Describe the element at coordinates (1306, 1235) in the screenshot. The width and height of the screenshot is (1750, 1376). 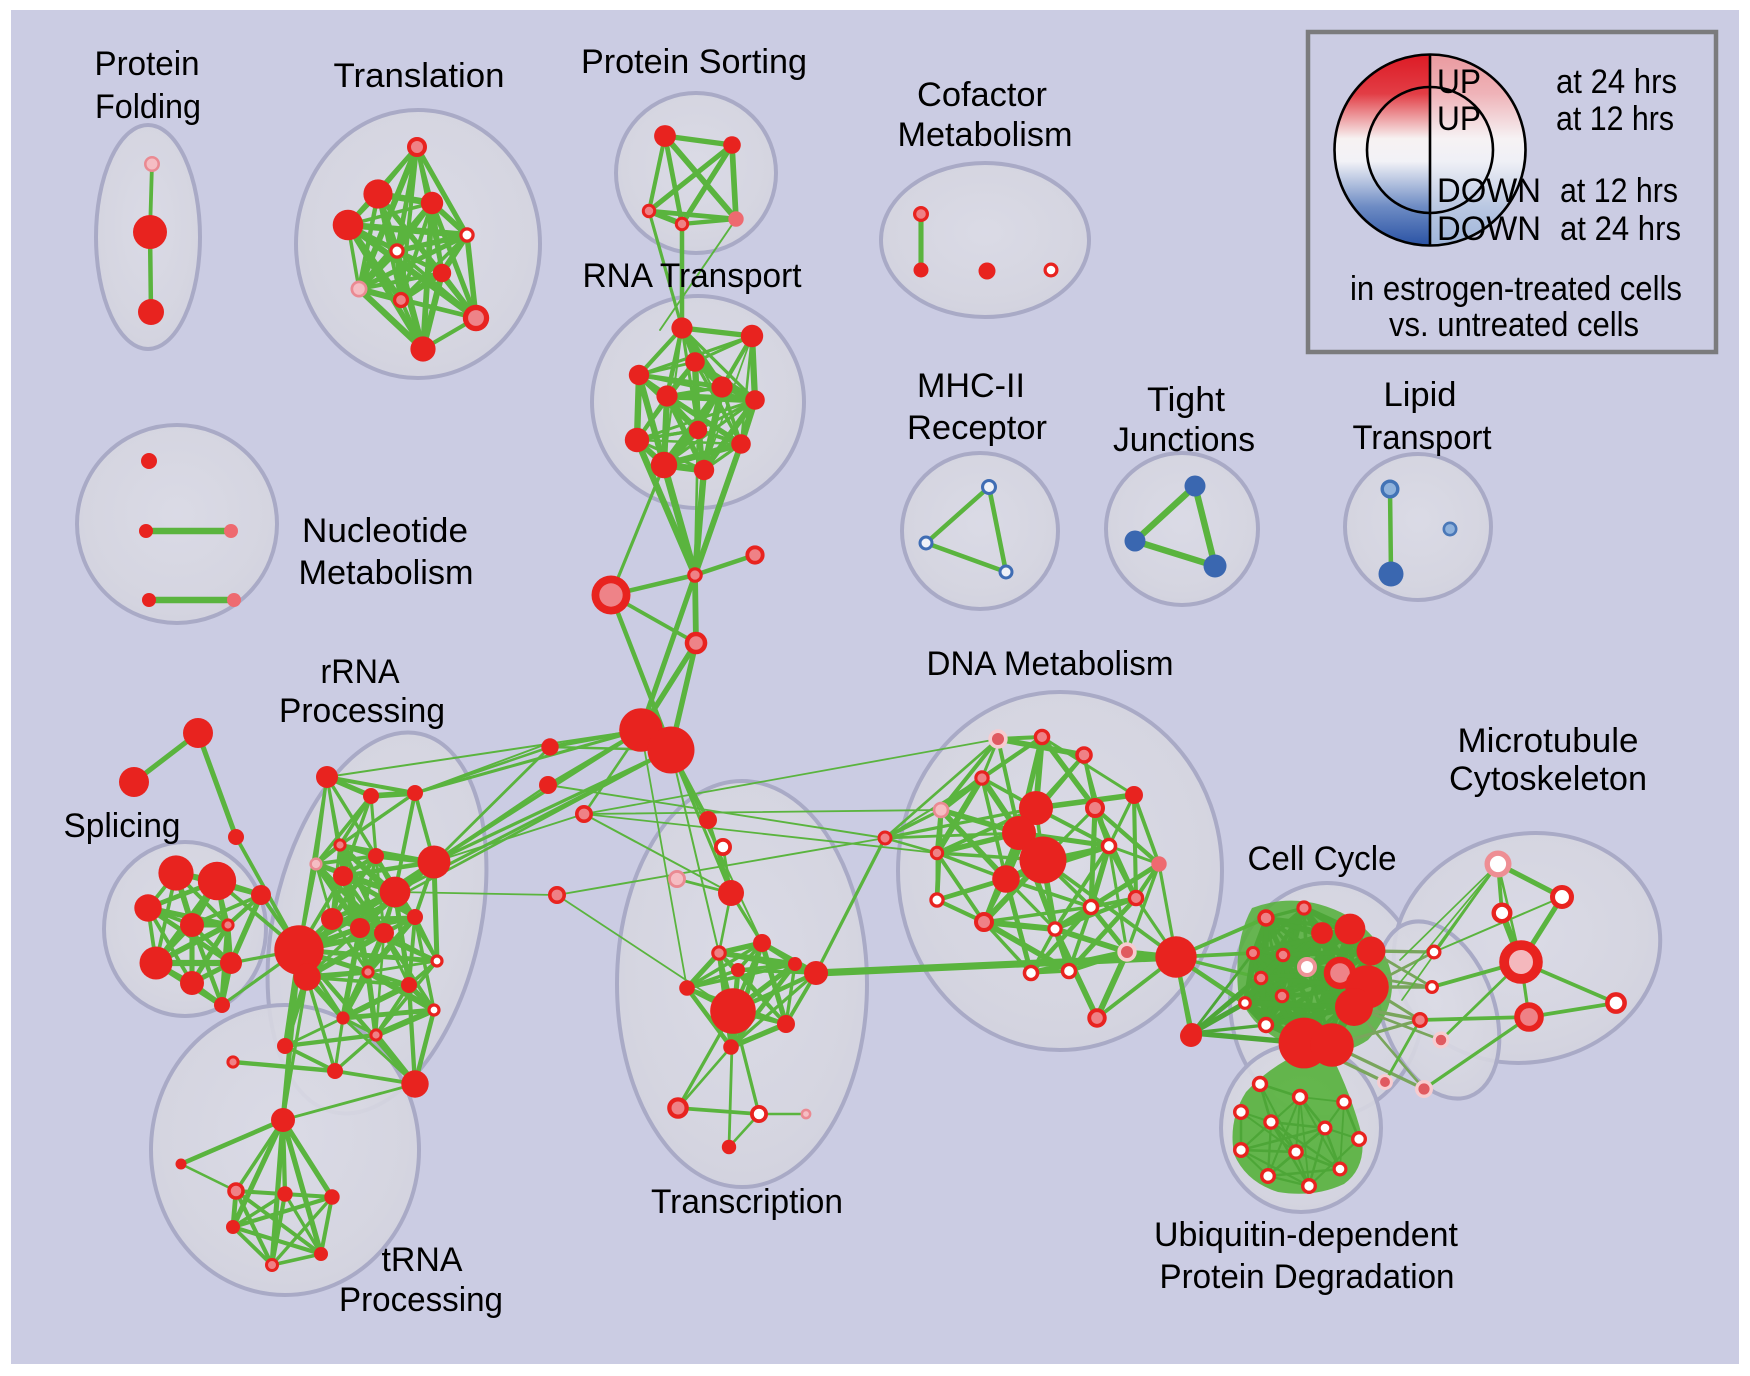
I see `svg-text: Ubiquitin-dependent` at that location.